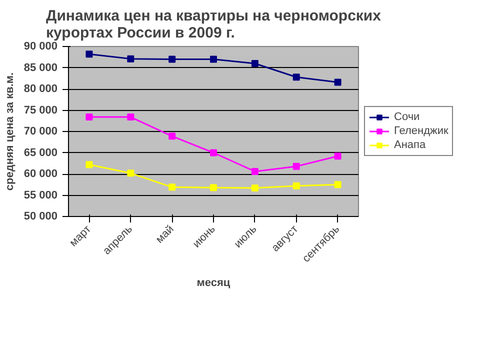 The width and height of the screenshot is (500, 346). What do you see at coordinates (41, 46) in the screenshot?
I see `y-tick-label: 90 000` at bounding box center [41, 46].